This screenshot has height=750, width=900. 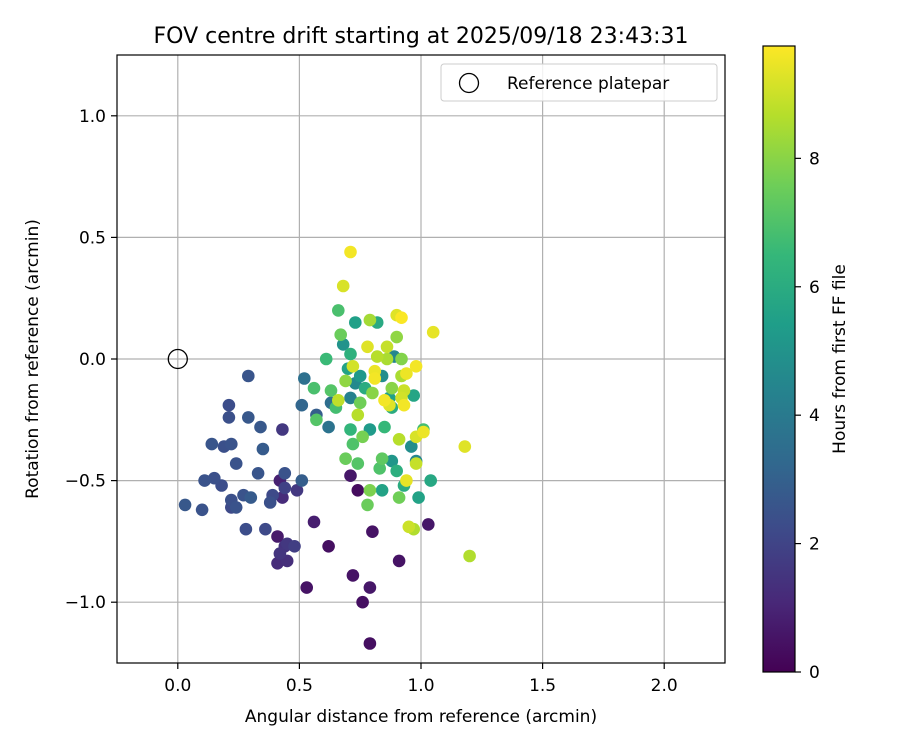 What do you see at coordinates (85, 603) in the screenshot?
I see `y-tick-label-0: −1.0` at bounding box center [85, 603].